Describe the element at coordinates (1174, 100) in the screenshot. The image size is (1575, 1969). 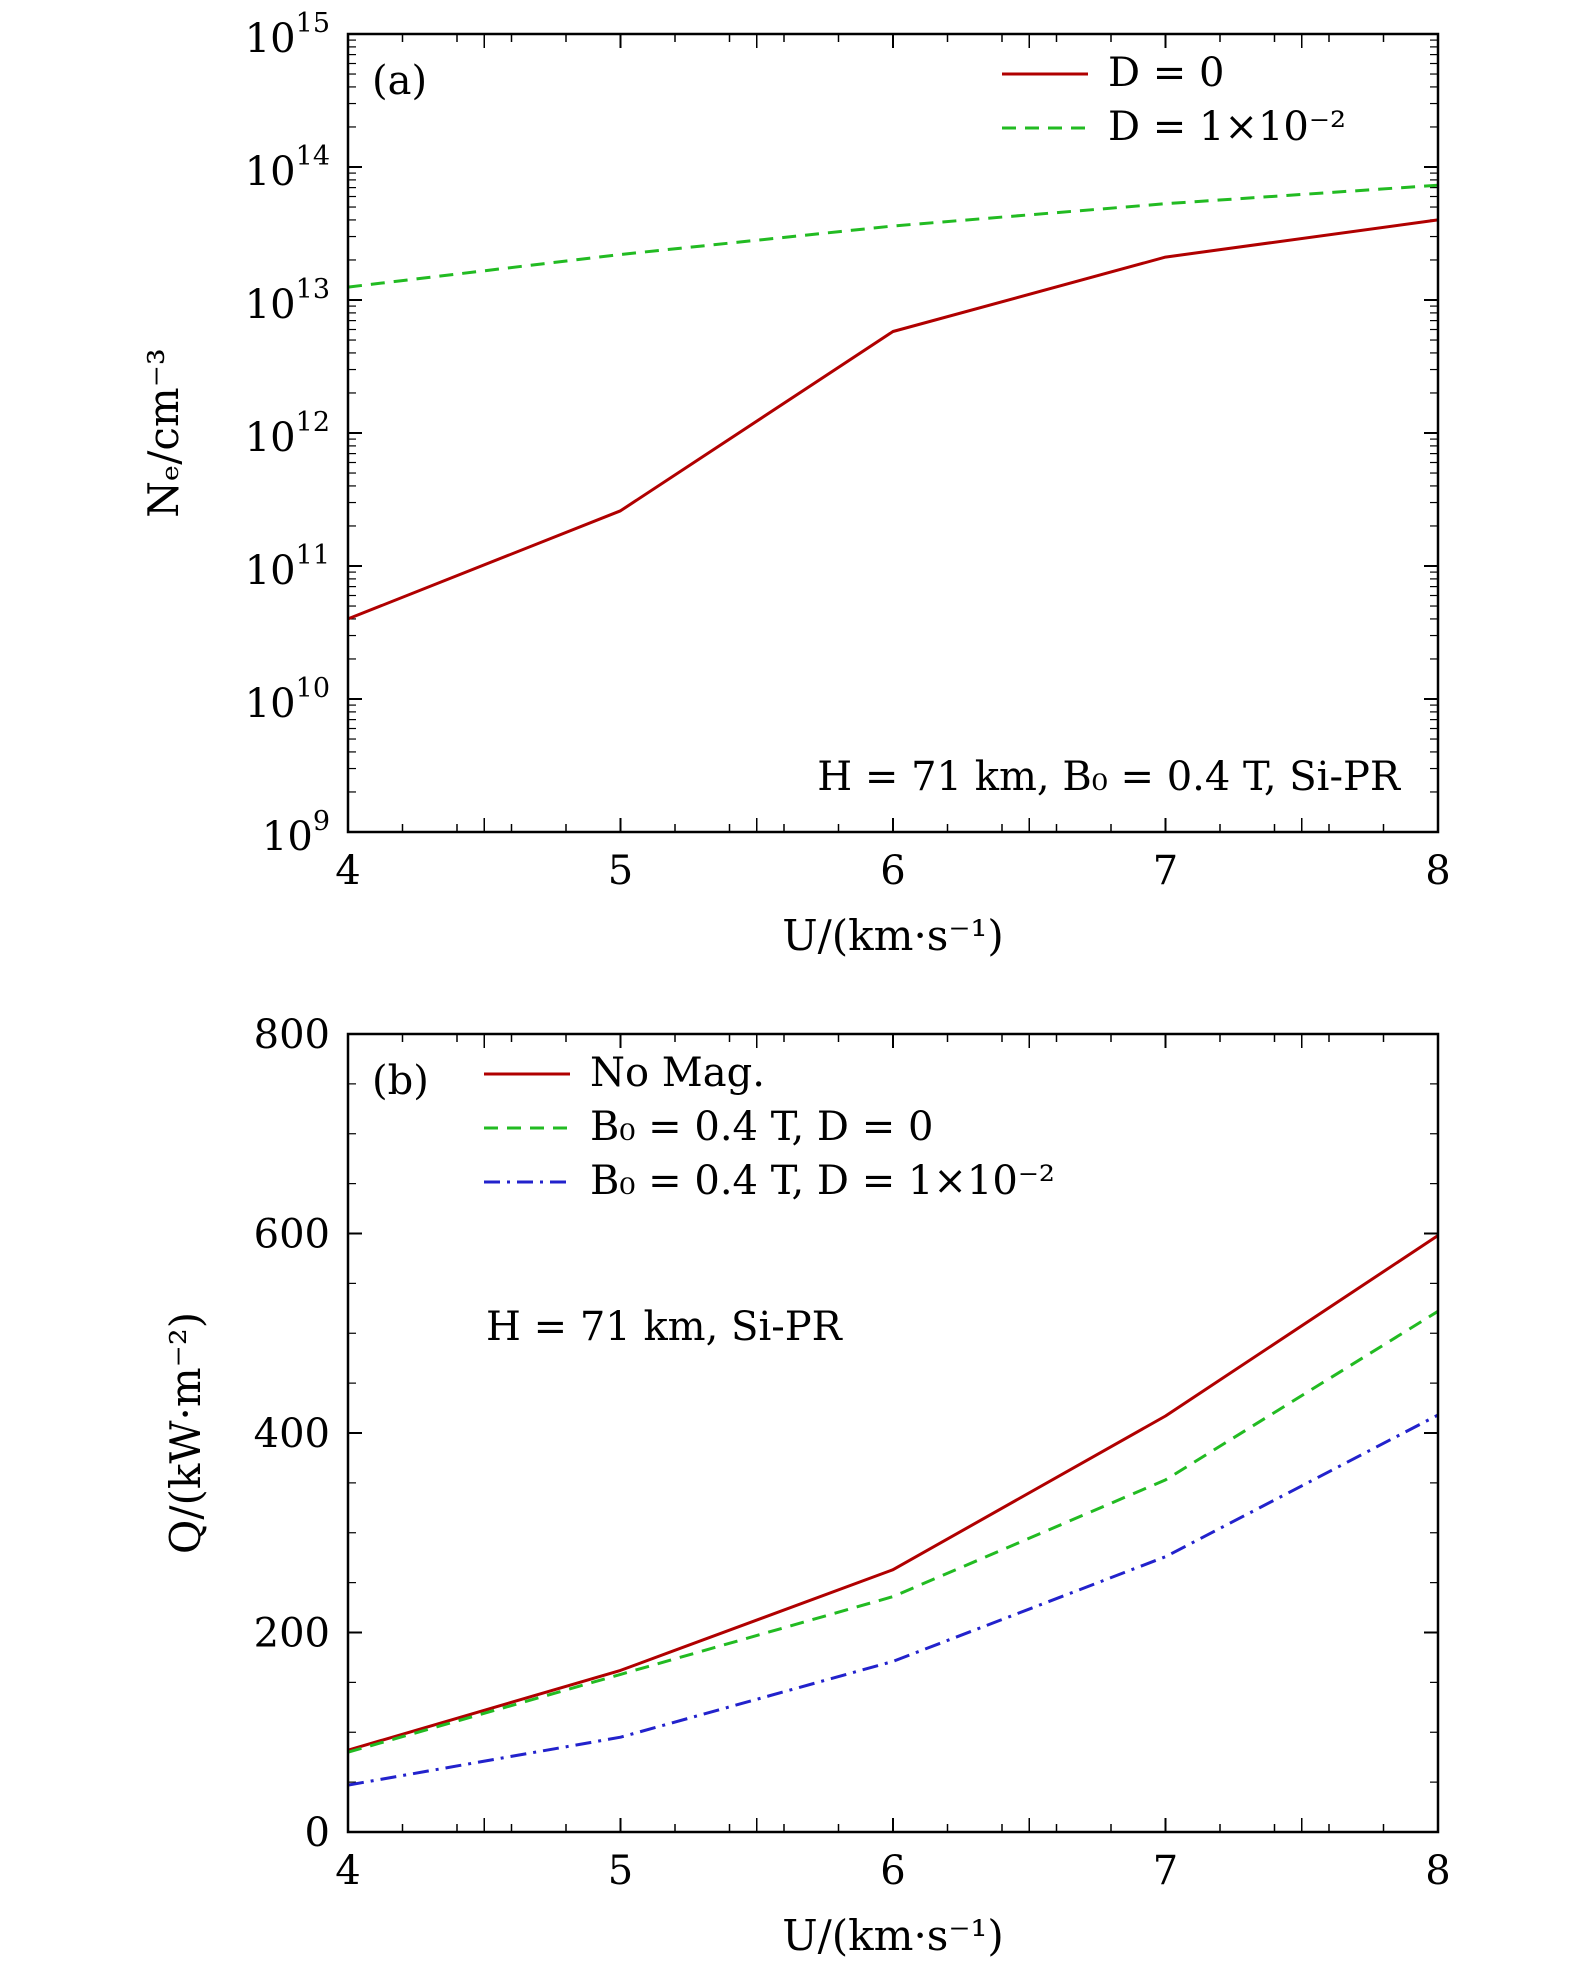
I see `panel-a-legend: D = 0 D = 1×10⁻²` at that location.